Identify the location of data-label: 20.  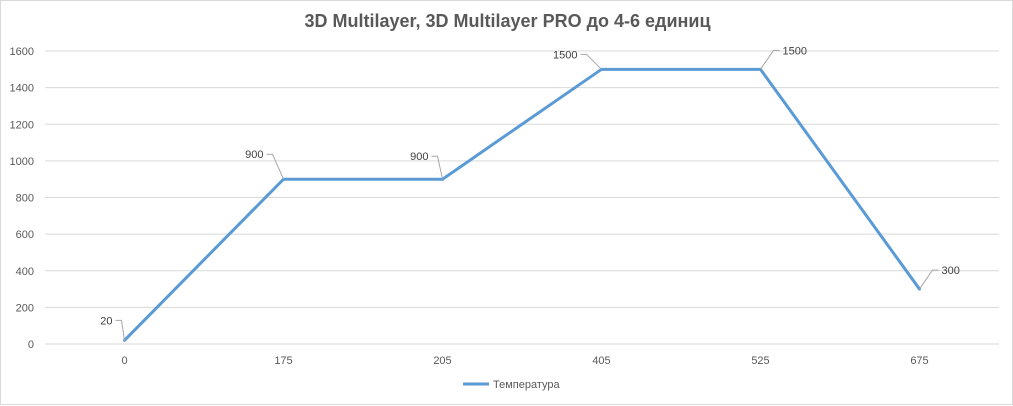
(106, 321).